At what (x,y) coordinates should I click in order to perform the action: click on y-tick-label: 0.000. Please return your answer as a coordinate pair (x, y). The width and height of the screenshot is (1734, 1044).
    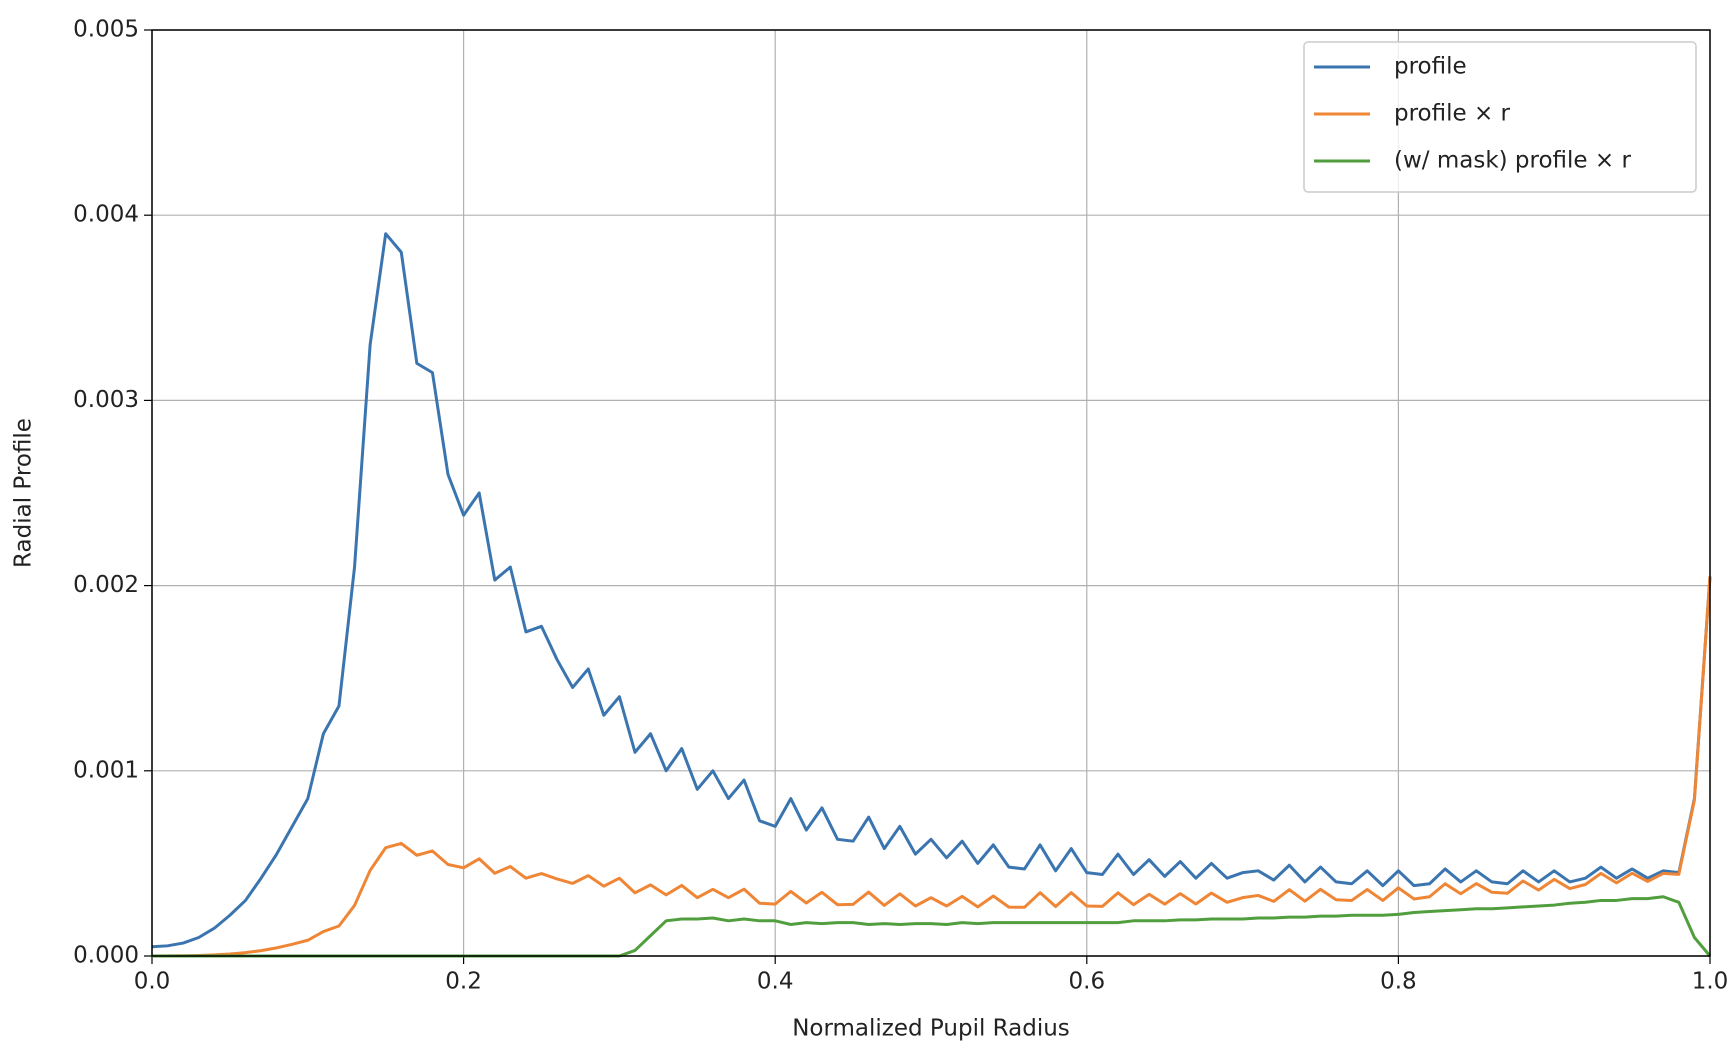
    Looking at the image, I should click on (106, 956).